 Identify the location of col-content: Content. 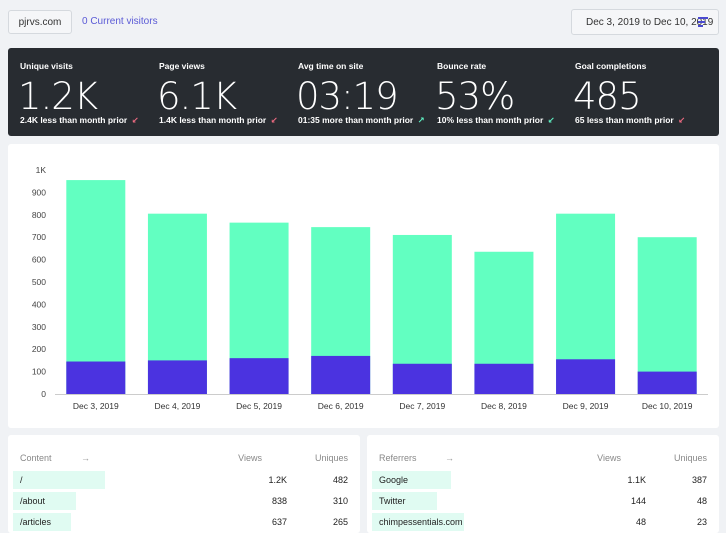
(36, 458).